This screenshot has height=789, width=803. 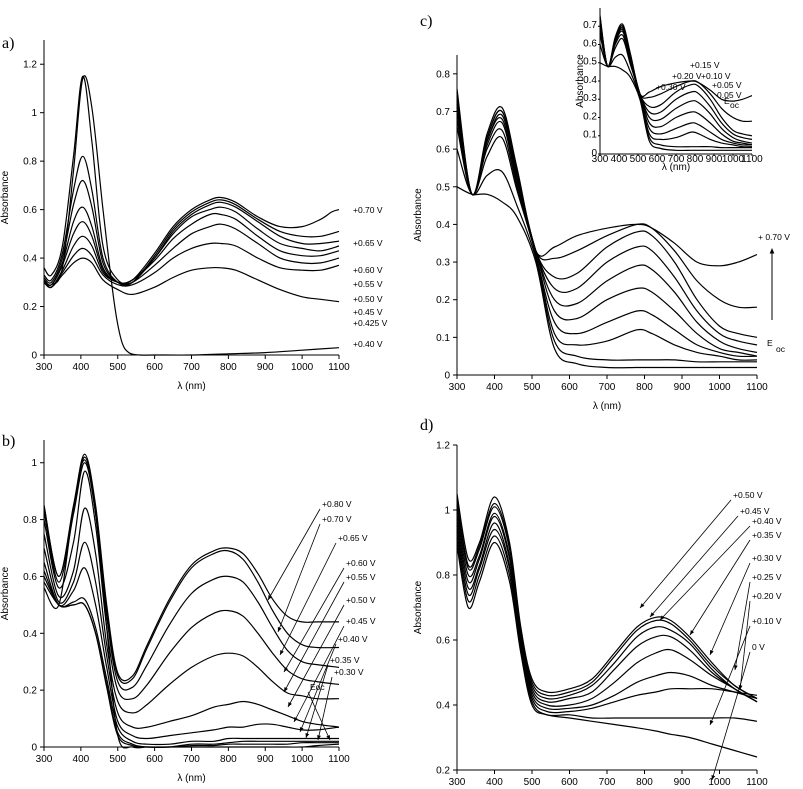 What do you see at coordinates (368, 210) in the screenshot?
I see `curve-label: +0.70 V` at bounding box center [368, 210].